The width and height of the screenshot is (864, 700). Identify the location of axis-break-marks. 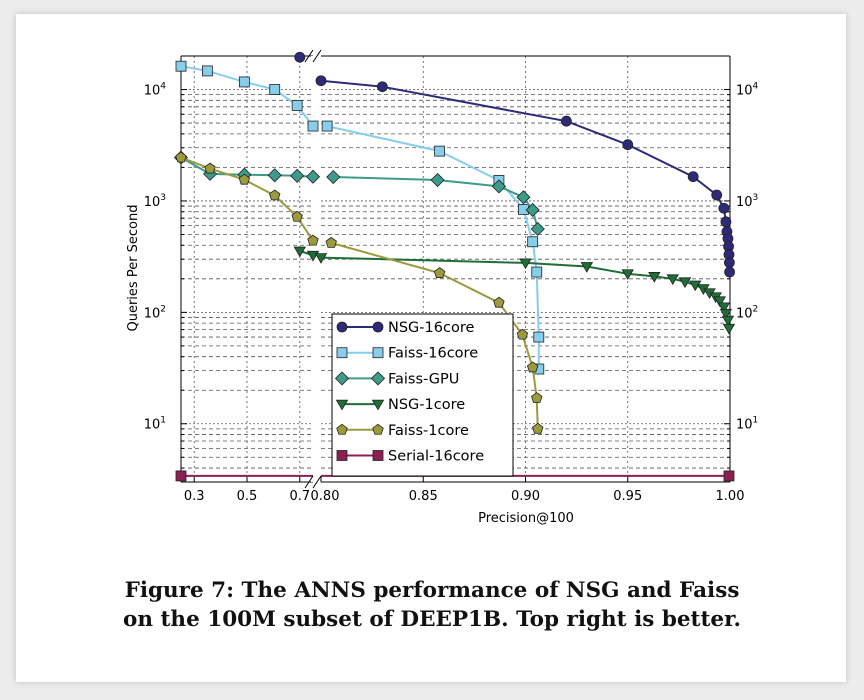
(313, 269).